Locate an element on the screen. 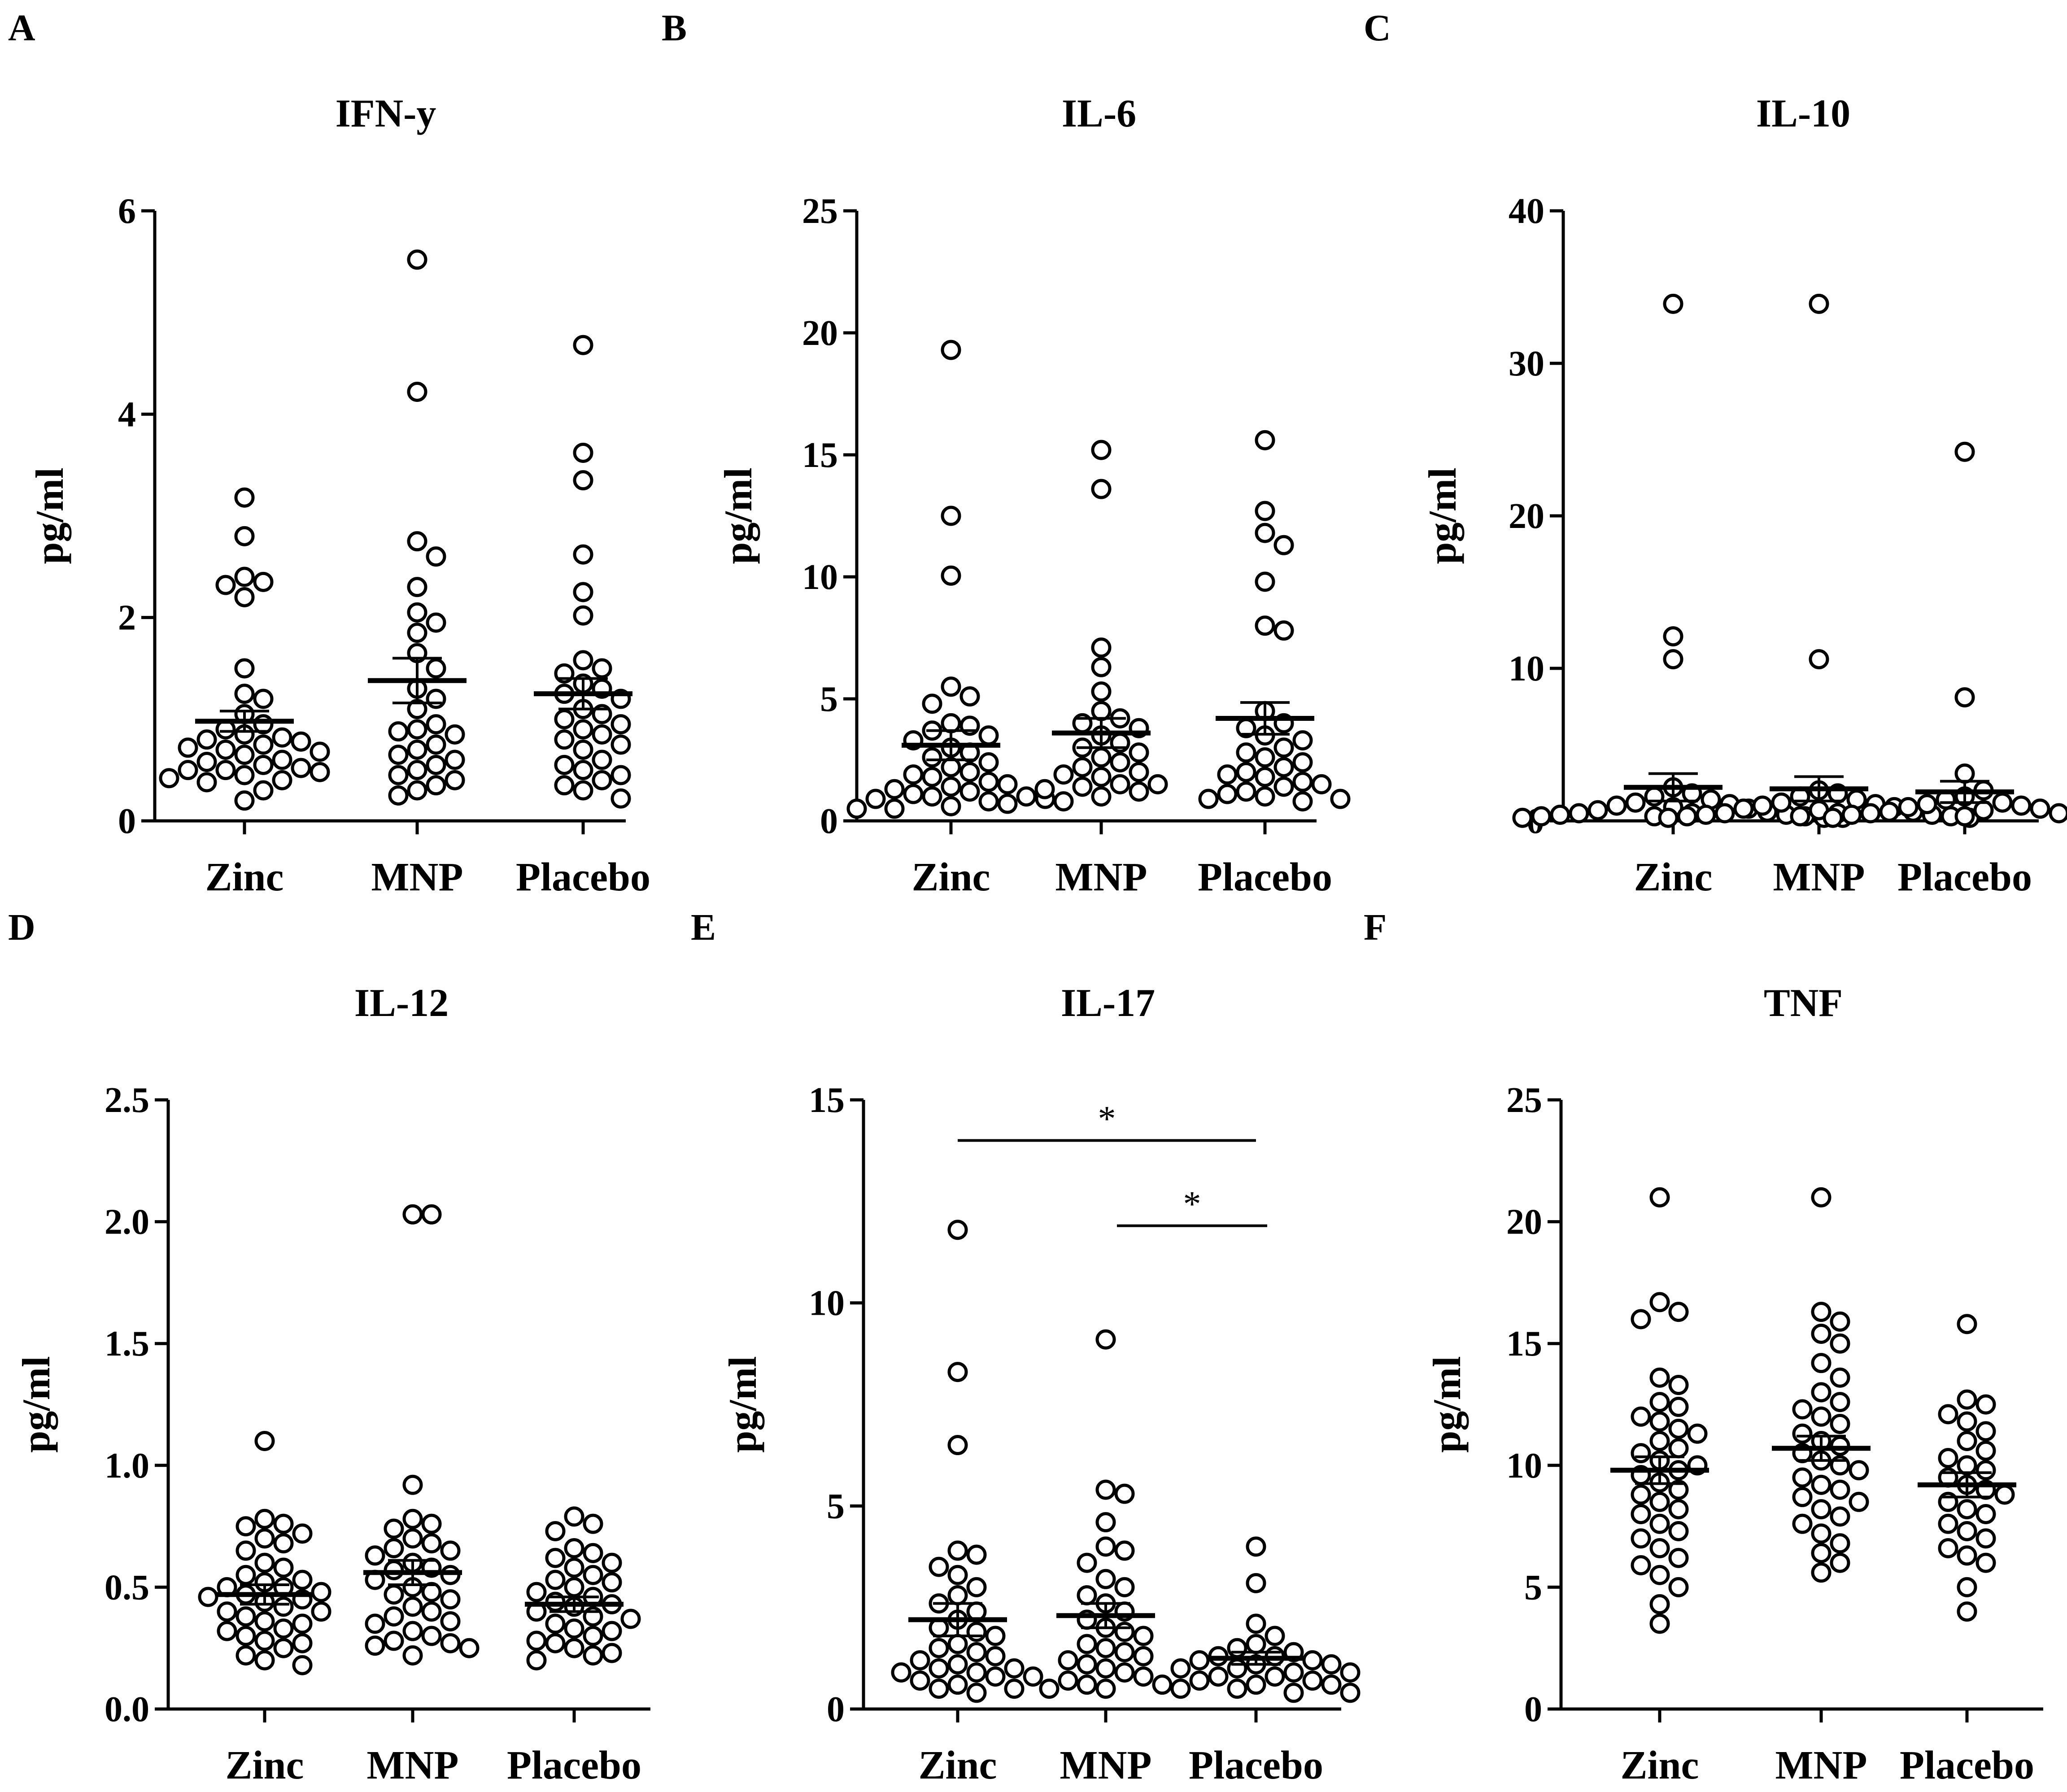  y-tick-label: 1.0 is located at coordinates (127, 1466).